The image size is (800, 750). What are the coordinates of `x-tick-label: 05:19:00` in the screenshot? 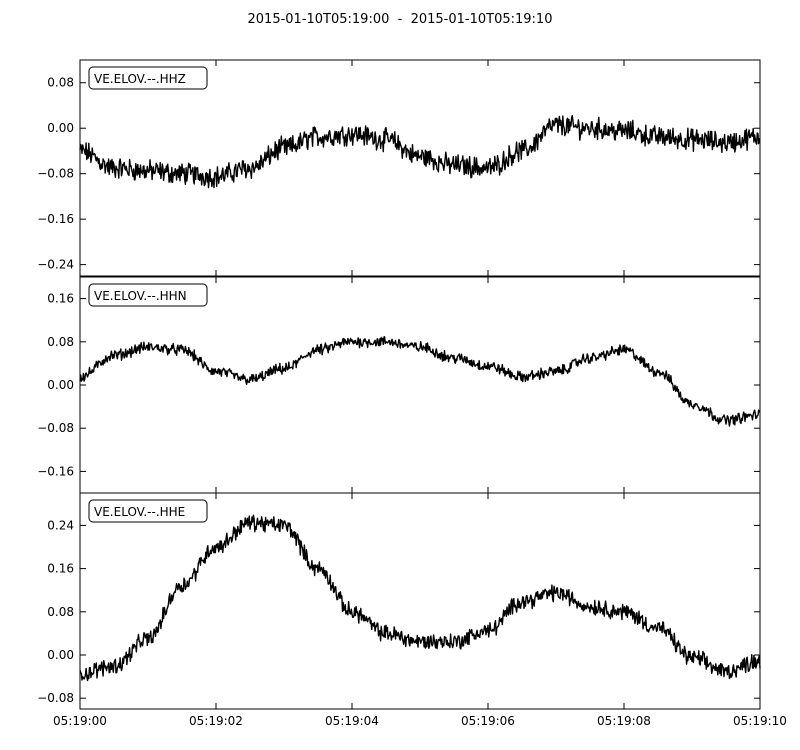 It's located at (80, 721).